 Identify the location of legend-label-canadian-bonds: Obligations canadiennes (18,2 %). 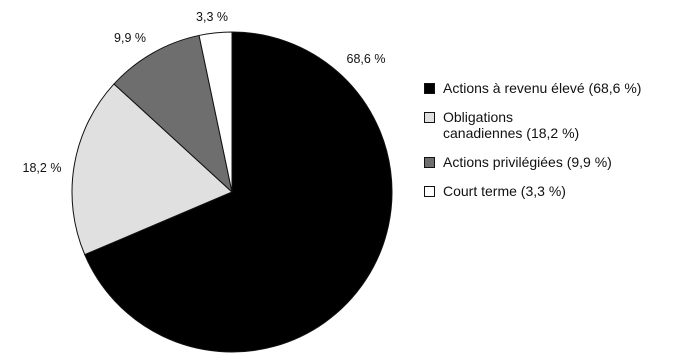
(511, 125).